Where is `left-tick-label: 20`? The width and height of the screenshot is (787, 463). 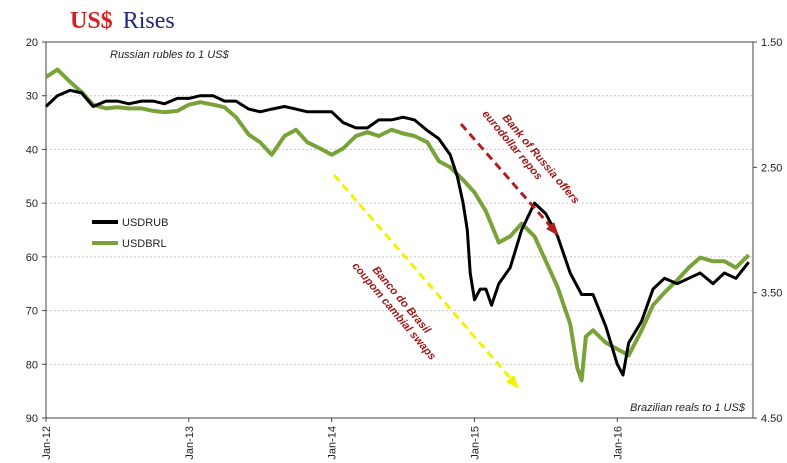
left-tick-label: 20 is located at coordinates (32, 43).